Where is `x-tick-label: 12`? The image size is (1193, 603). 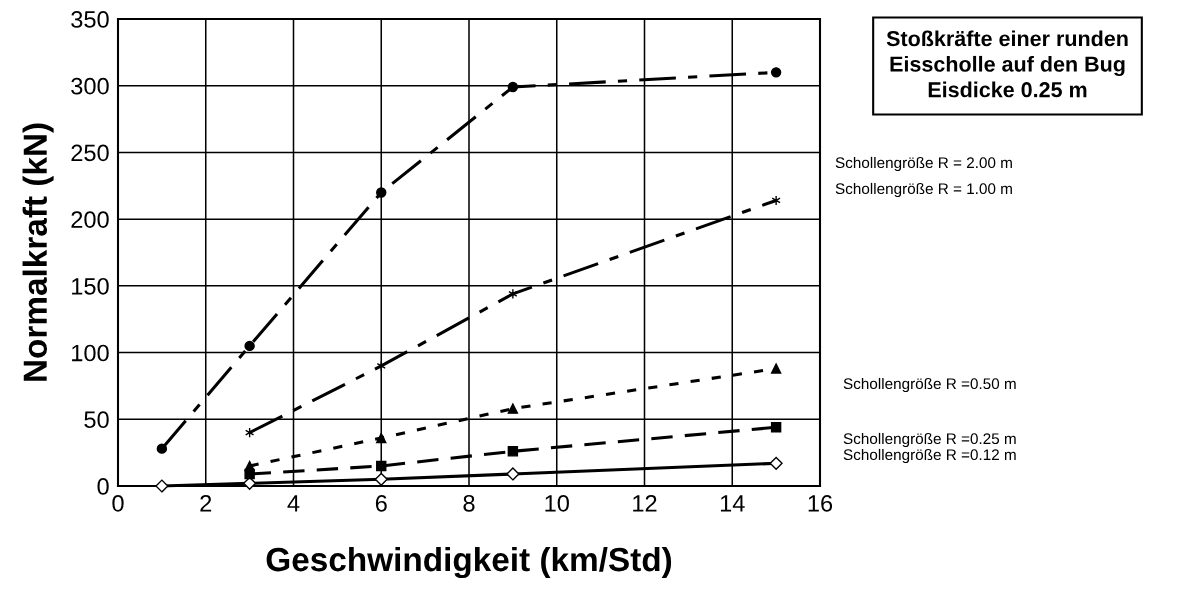
x-tick-label: 12 is located at coordinates (645, 503).